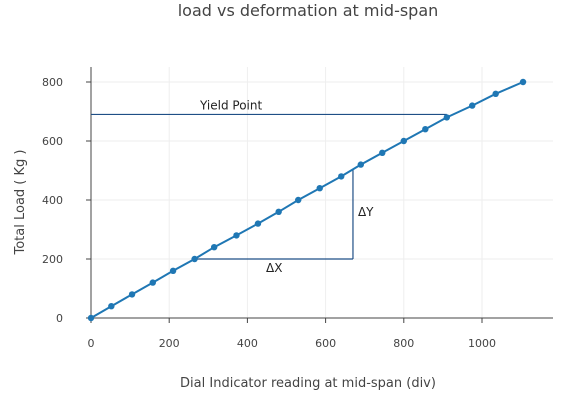 The height and width of the screenshot is (404, 562). Describe the element at coordinates (482, 343) in the screenshot. I see `x-tick-label: 1000` at that location.